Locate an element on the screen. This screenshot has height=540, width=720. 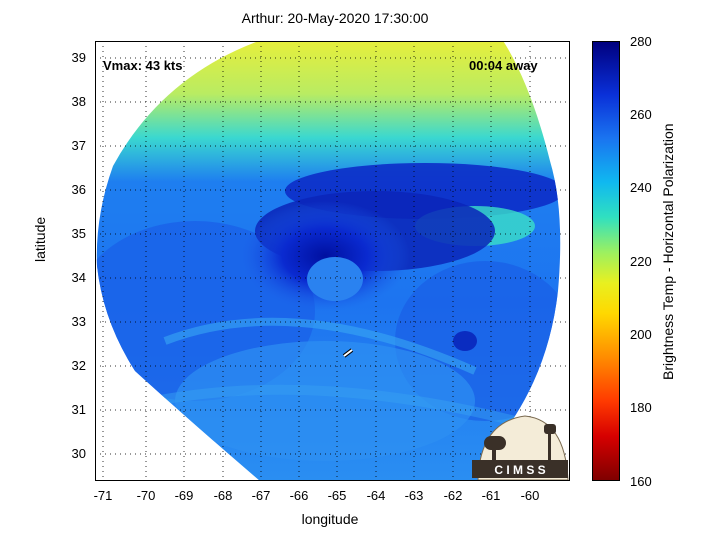
x-tick-label: -60 is located at coordinates (530, 495).